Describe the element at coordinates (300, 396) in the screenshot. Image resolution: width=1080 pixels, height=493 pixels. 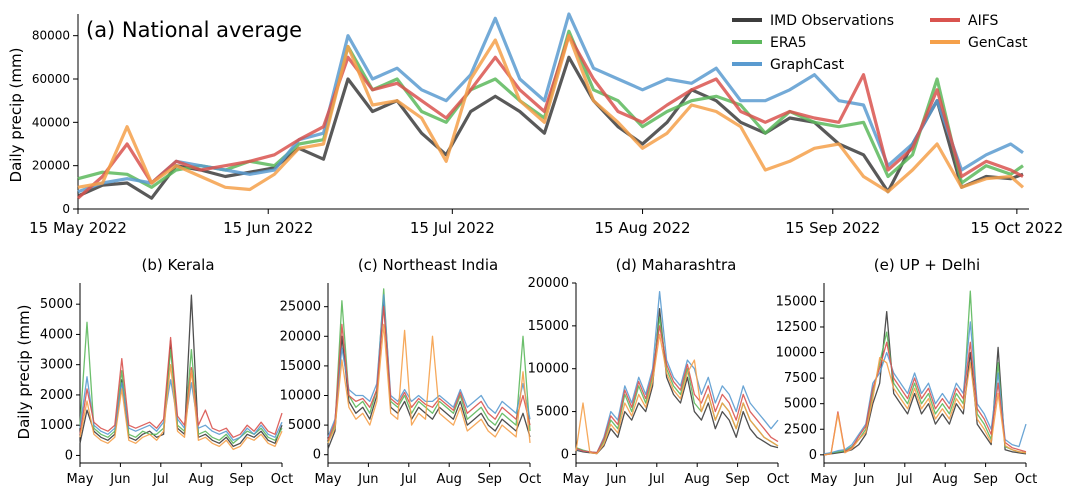
I see `panel-c-ytick-label: 10000` at that location.